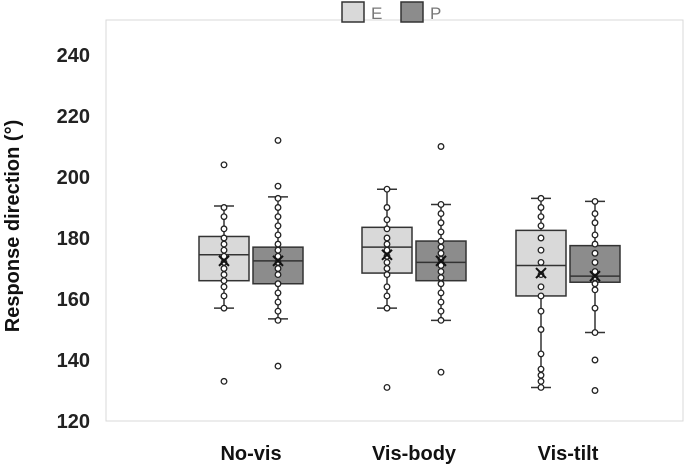 The height and width of the screenshot is (471, 685). Describe the element at coordinates (391, 12) in the screenshot. I see `legend: E P` at that location.